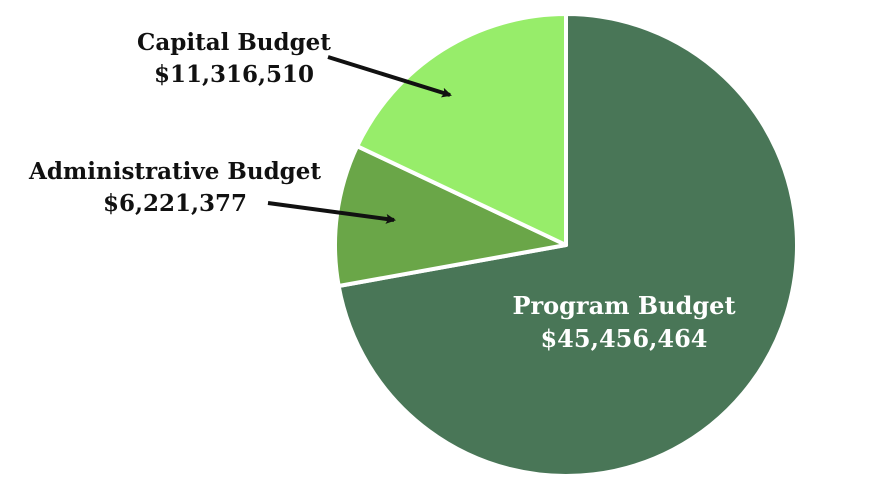 This screenshot has height=500, width=895. What do you see at coordinates (174, 171) in the screenshot?
I see `administrative-budget-label: Administrative Budget` at bounding box center [174, 171].